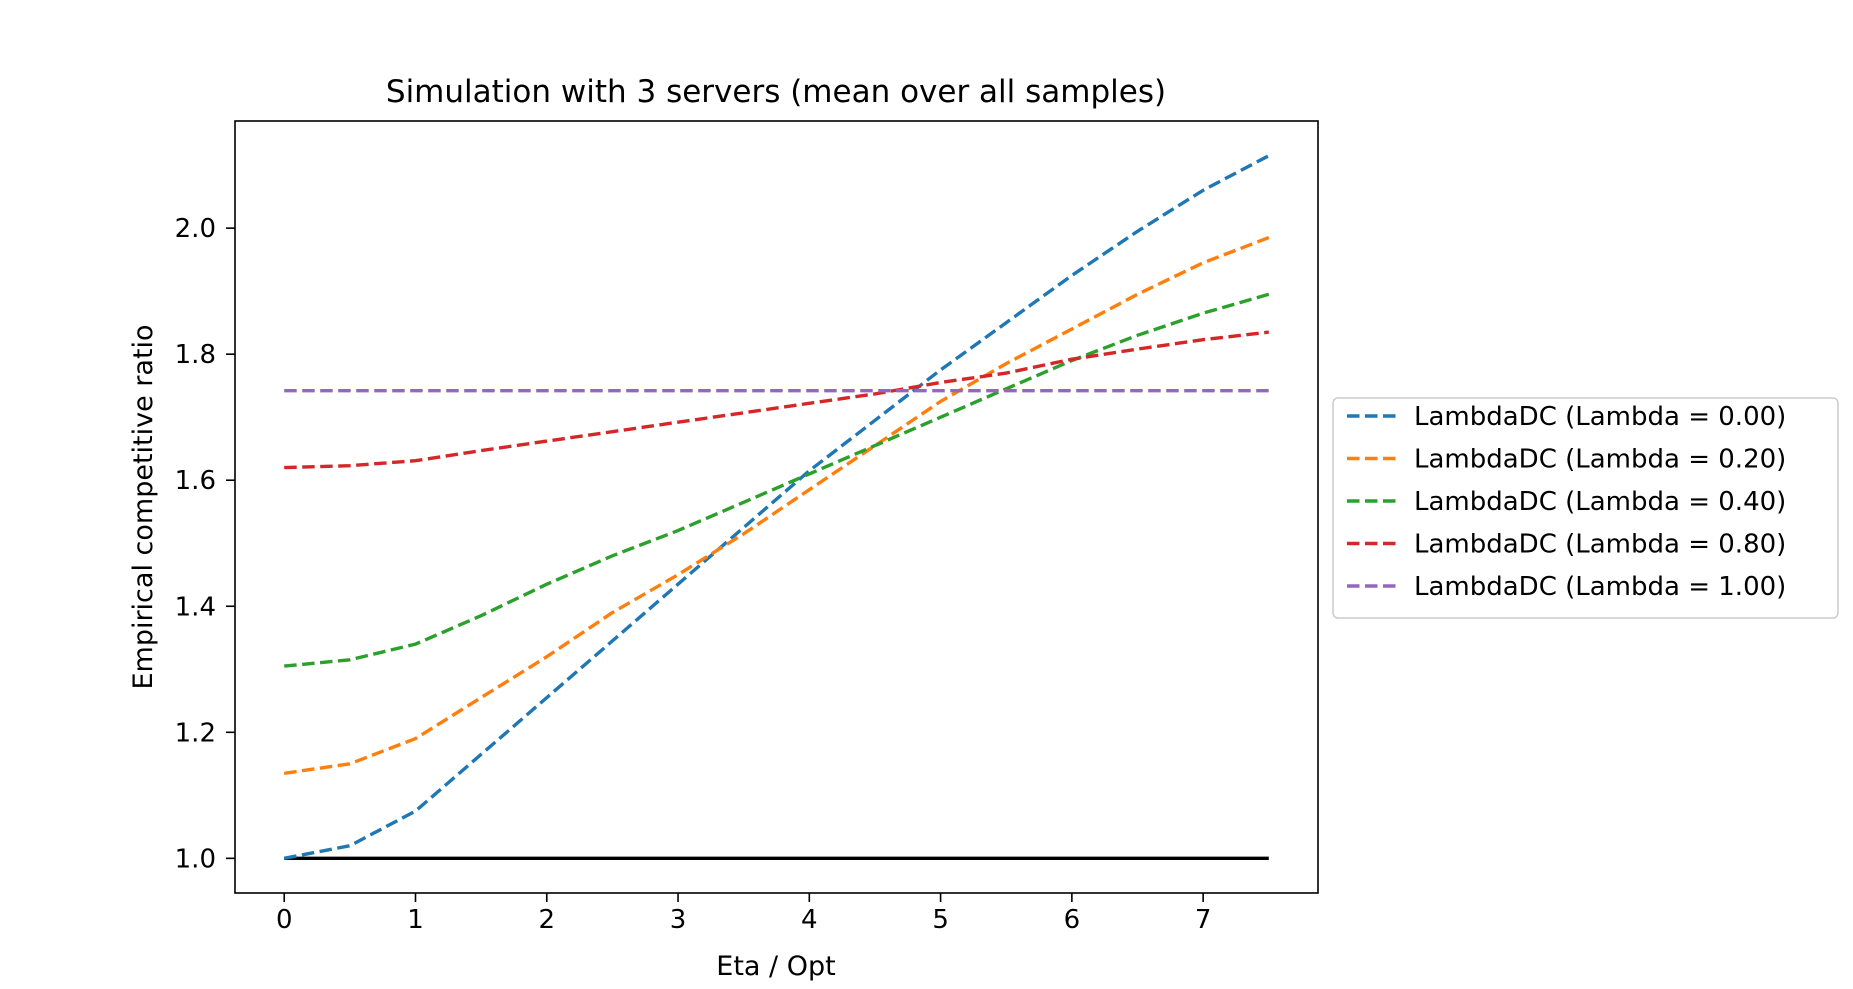  What do you see at coordinates (743, 914) in the screenshot?
I see `x-axis-ticks: 0 1 2 3 4 5 6 7` at bounding box center [743, 914].